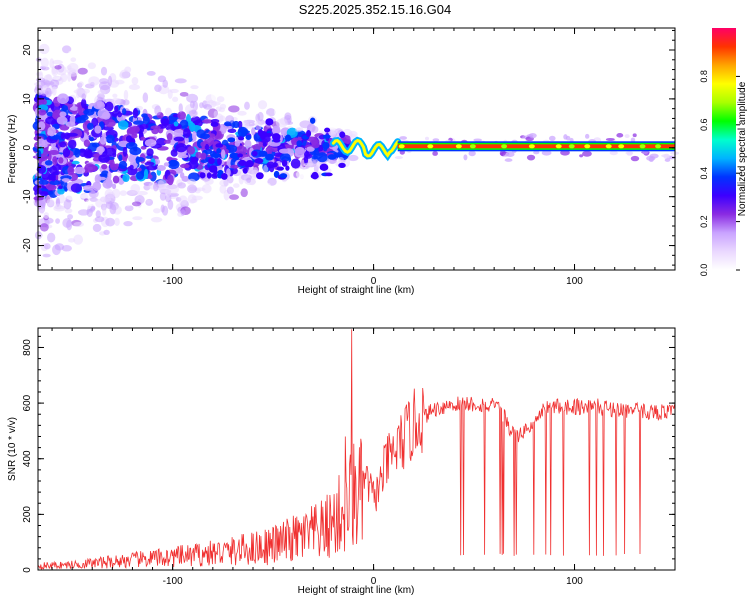 The width and height of the screenshot is (750, 600). I want to click on figure-title: S225.2025.352.15.16.G04, so click(375, 9).